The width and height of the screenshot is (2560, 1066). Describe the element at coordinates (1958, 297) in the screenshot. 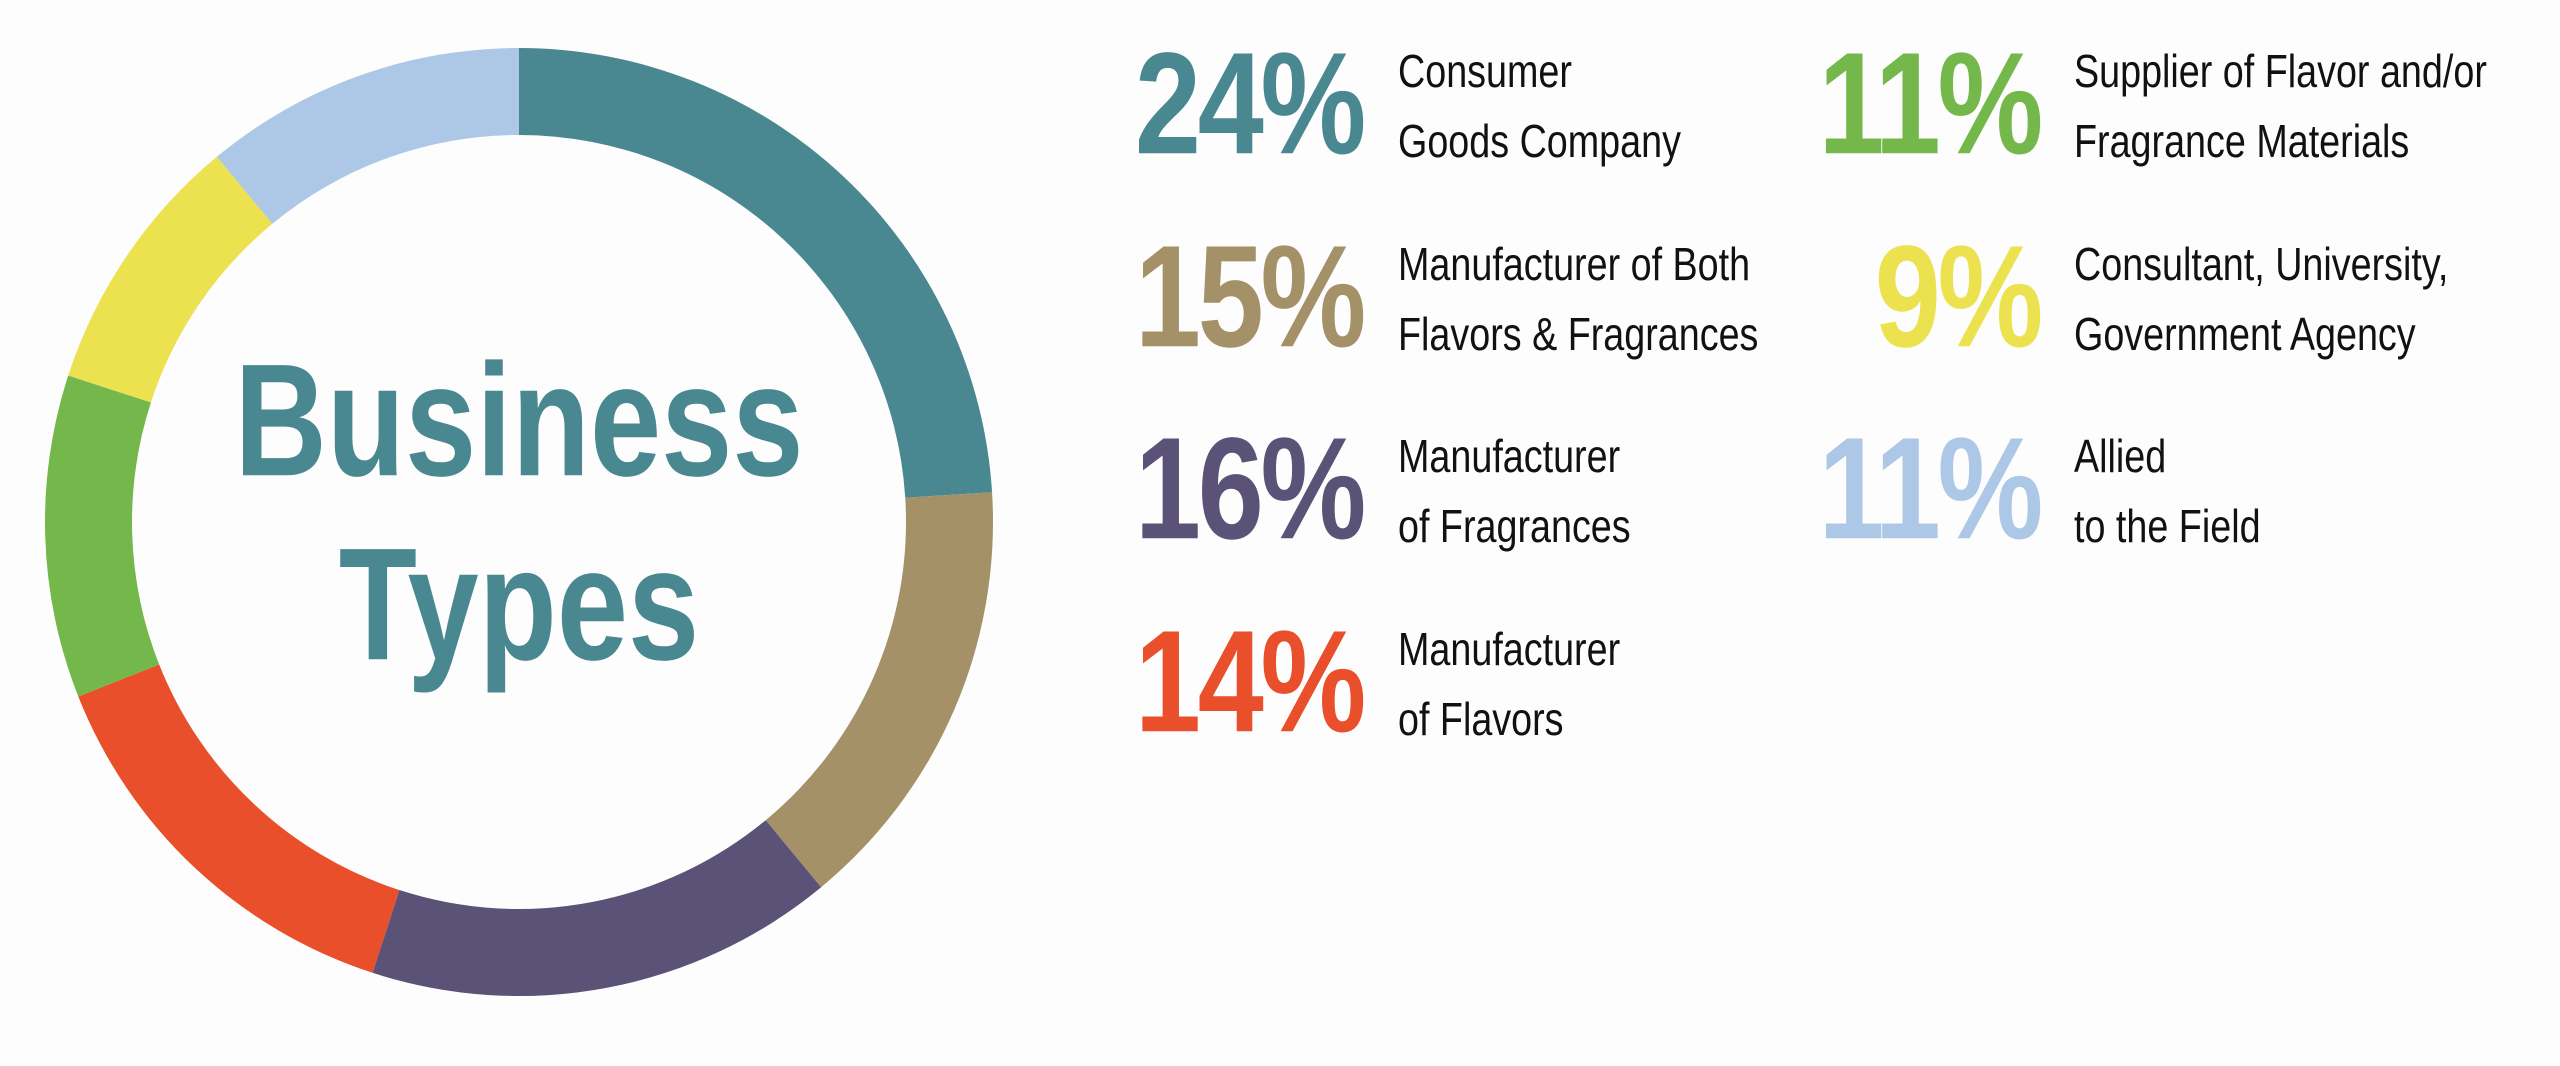

I see `value-label: 9%` at that location.